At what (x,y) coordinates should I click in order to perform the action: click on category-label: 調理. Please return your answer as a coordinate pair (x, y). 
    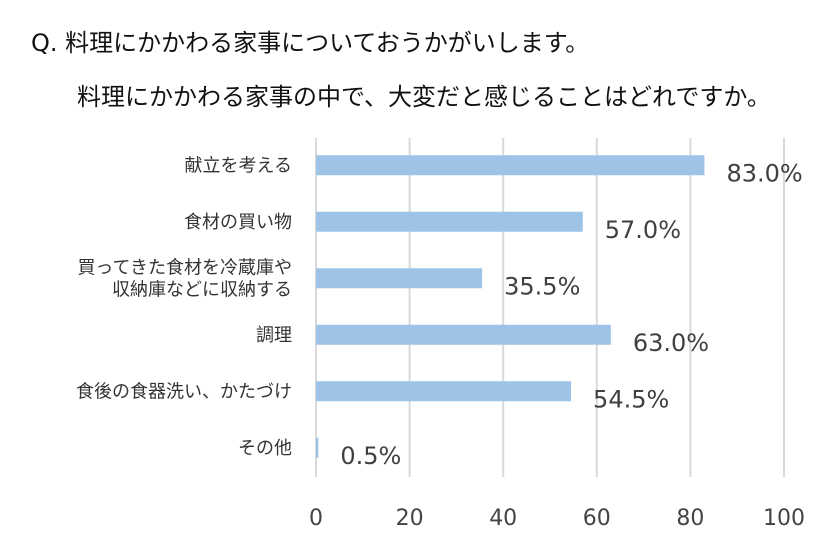
    Looking at the image, I should click on (274, 335).